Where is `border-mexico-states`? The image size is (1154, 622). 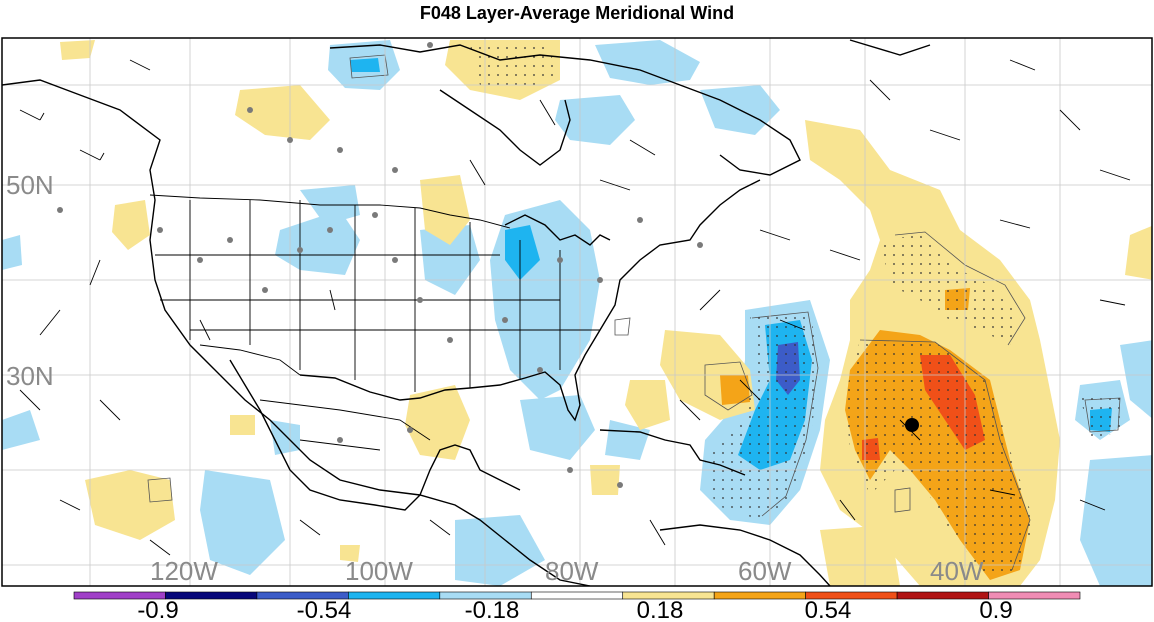 border-mexico-states is located at coordinates (345, 425).